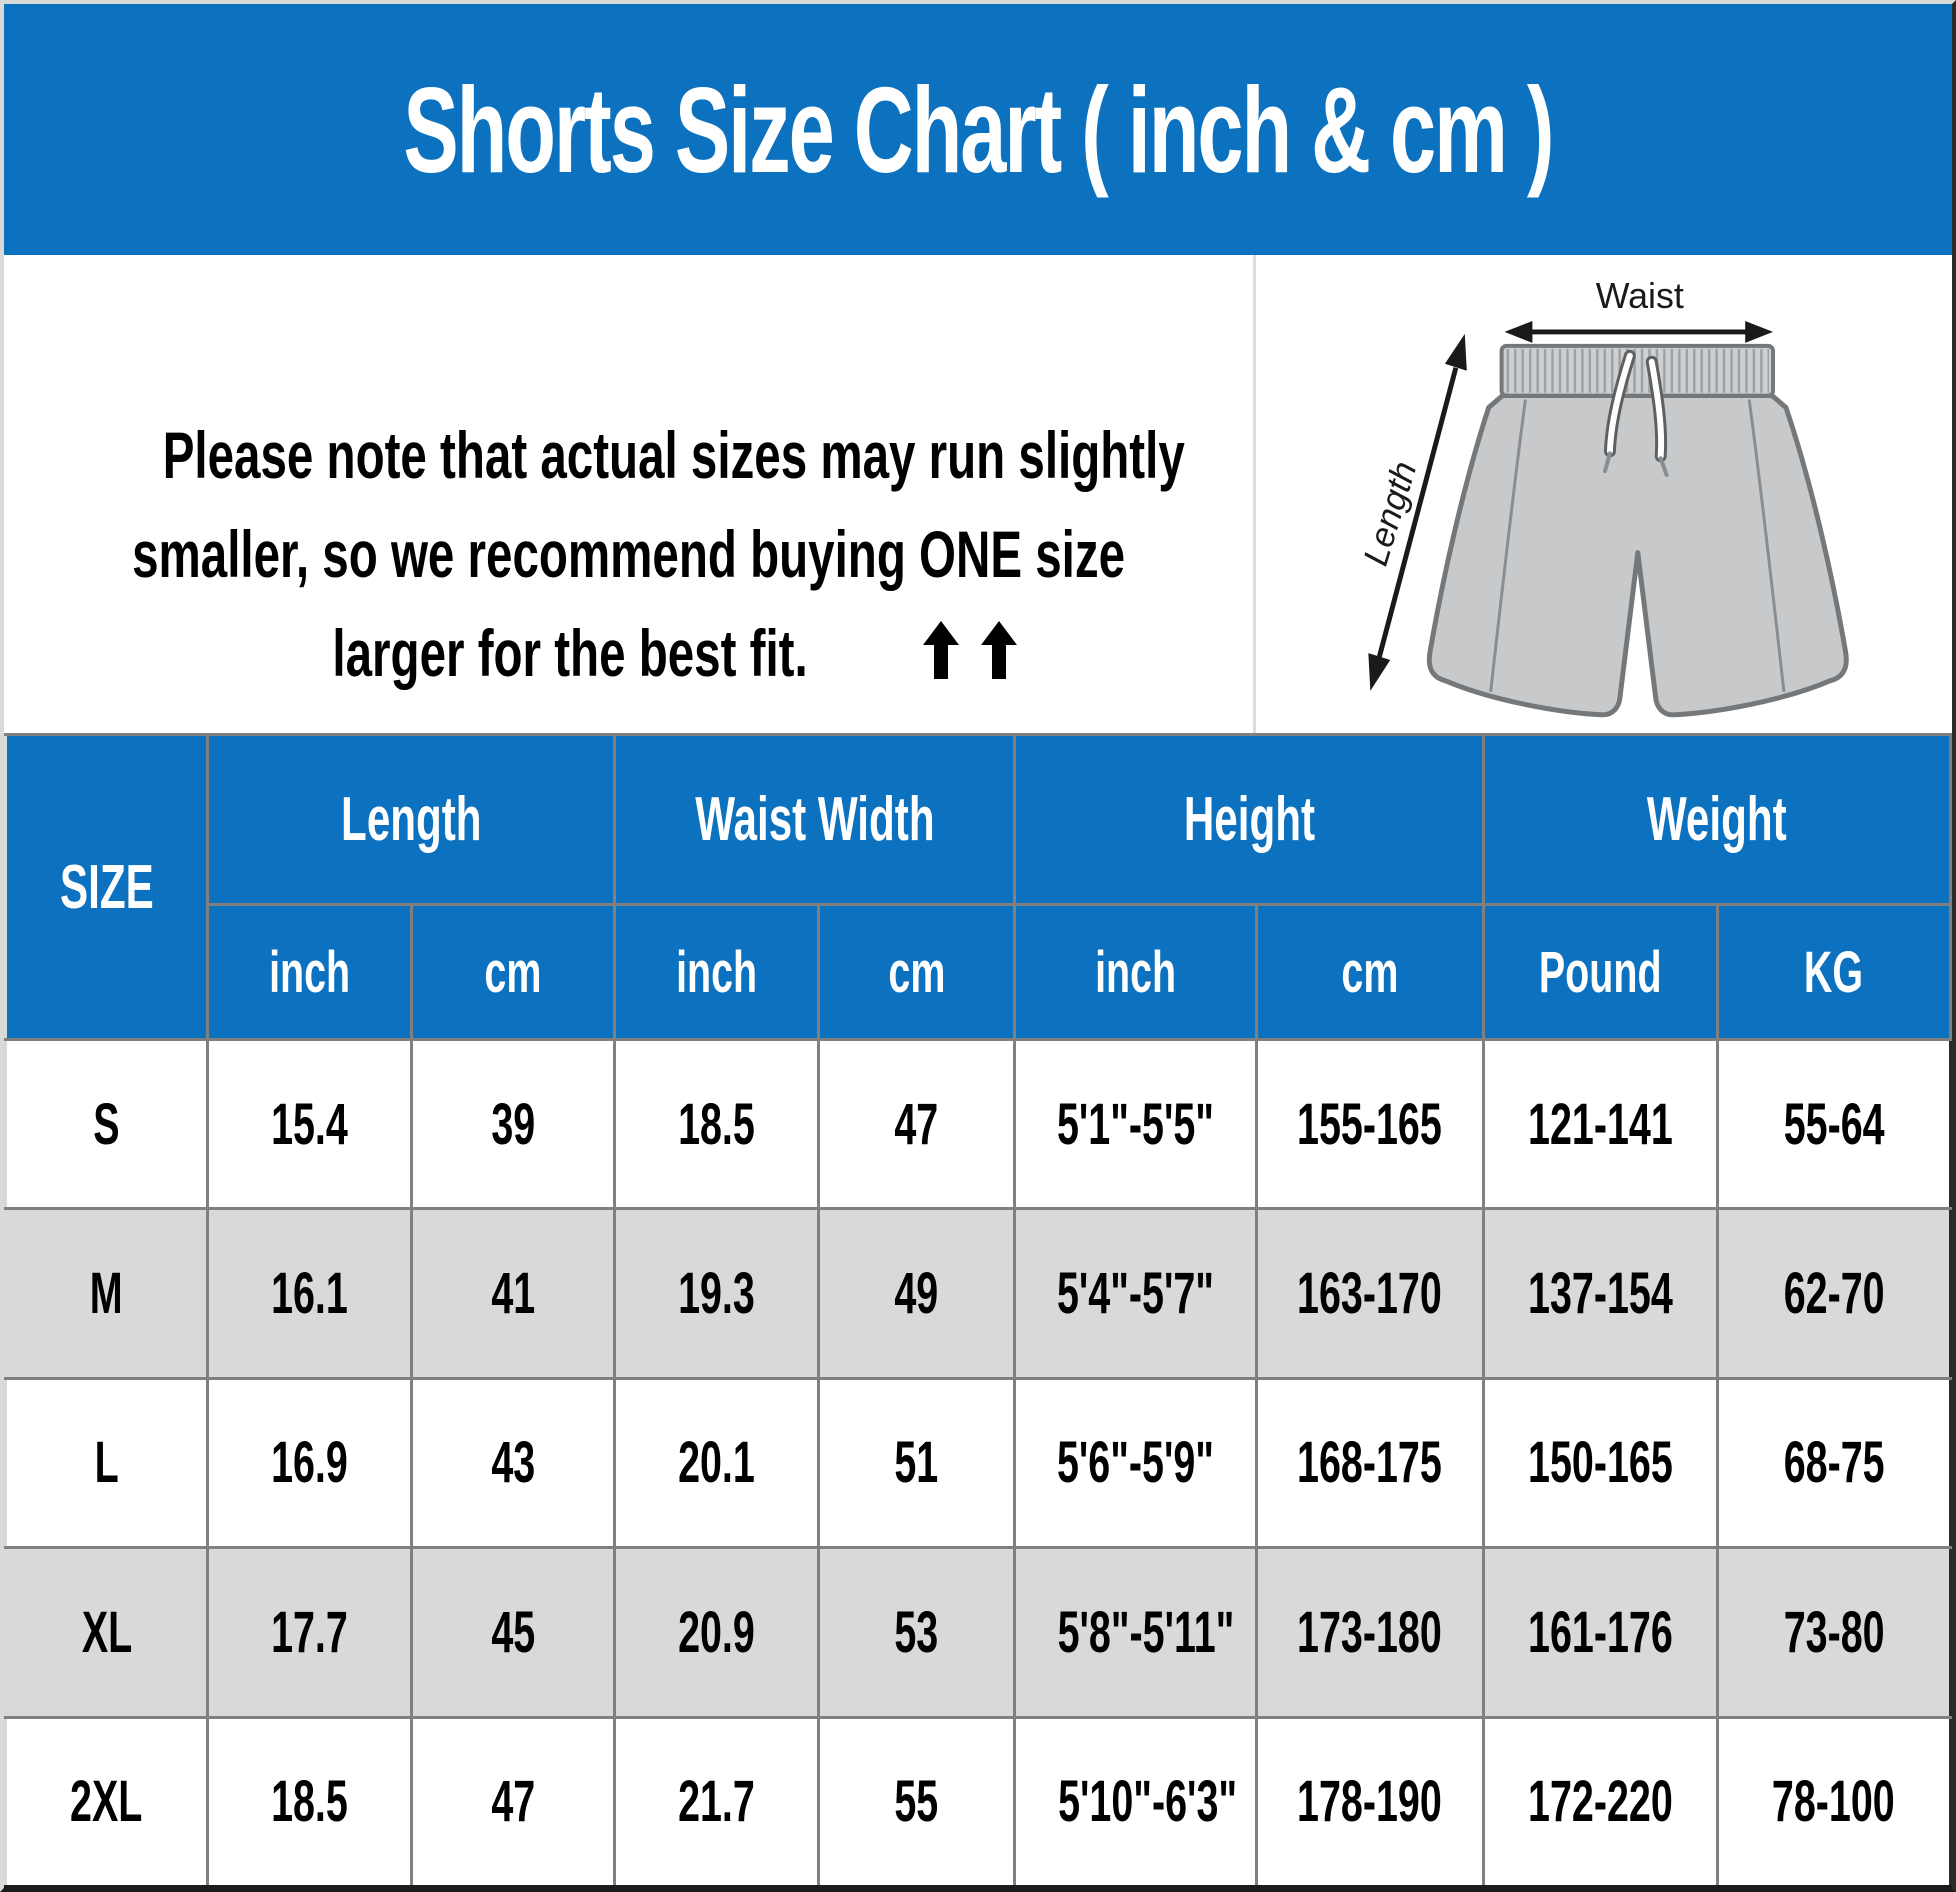 The image size is (1956, 1892). What do you see at coordinates (1833, 1124) in the screenshot?
I see `cell-weight-kg: 55-64` at bounding box center [1833, 1124].